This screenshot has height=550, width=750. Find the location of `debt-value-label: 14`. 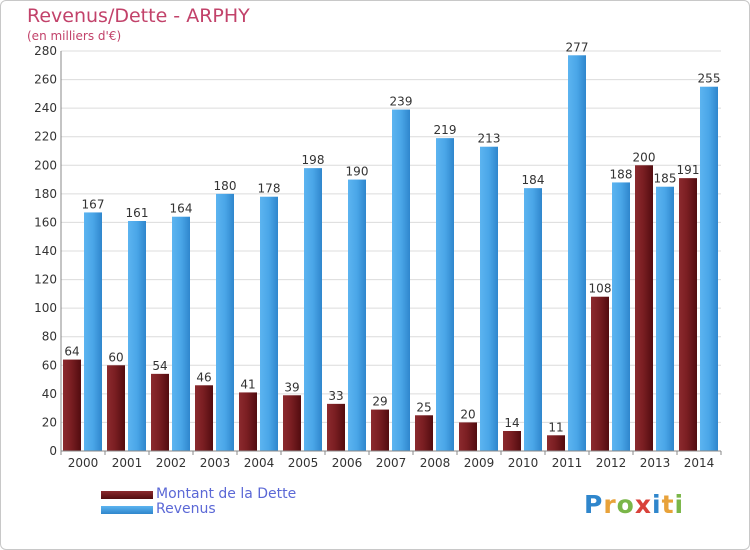

debt-value-label: 14 is located at coordinates (511, 423).